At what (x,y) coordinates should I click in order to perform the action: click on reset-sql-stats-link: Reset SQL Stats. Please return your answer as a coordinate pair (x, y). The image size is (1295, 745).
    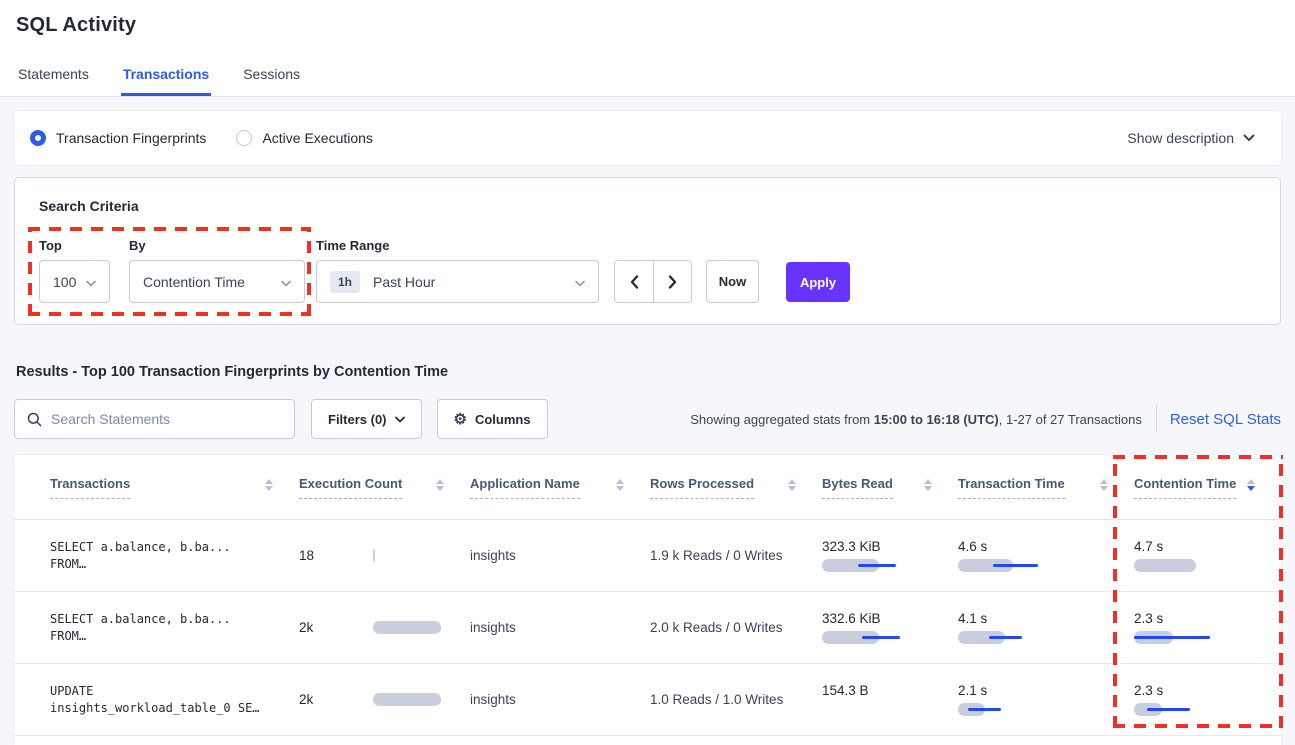
    Looking at the image, I should click on (1225, 419).